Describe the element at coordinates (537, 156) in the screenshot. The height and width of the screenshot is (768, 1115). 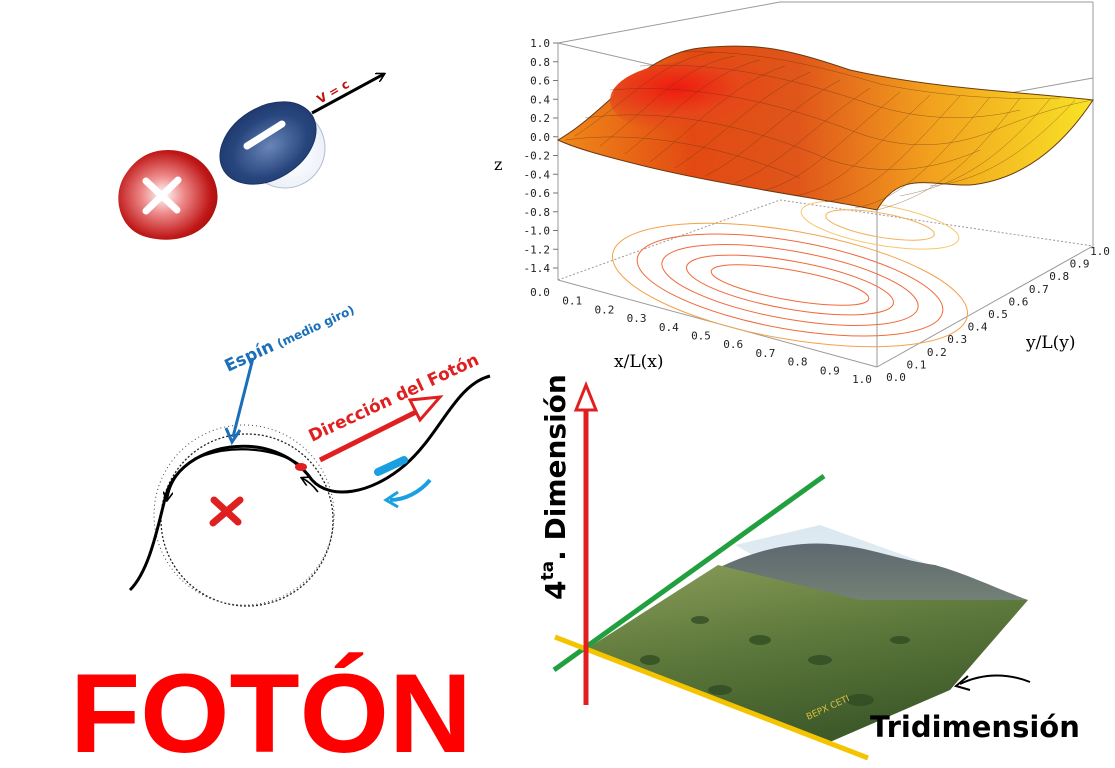
I see `z-tick-label: -0.2` at that location.